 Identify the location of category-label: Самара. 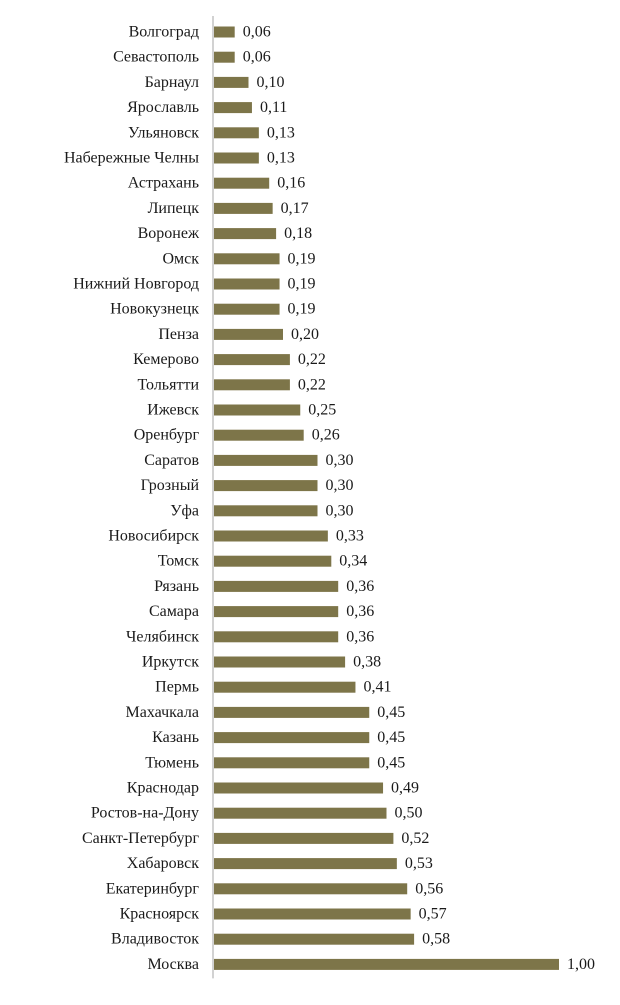
(174, 611).